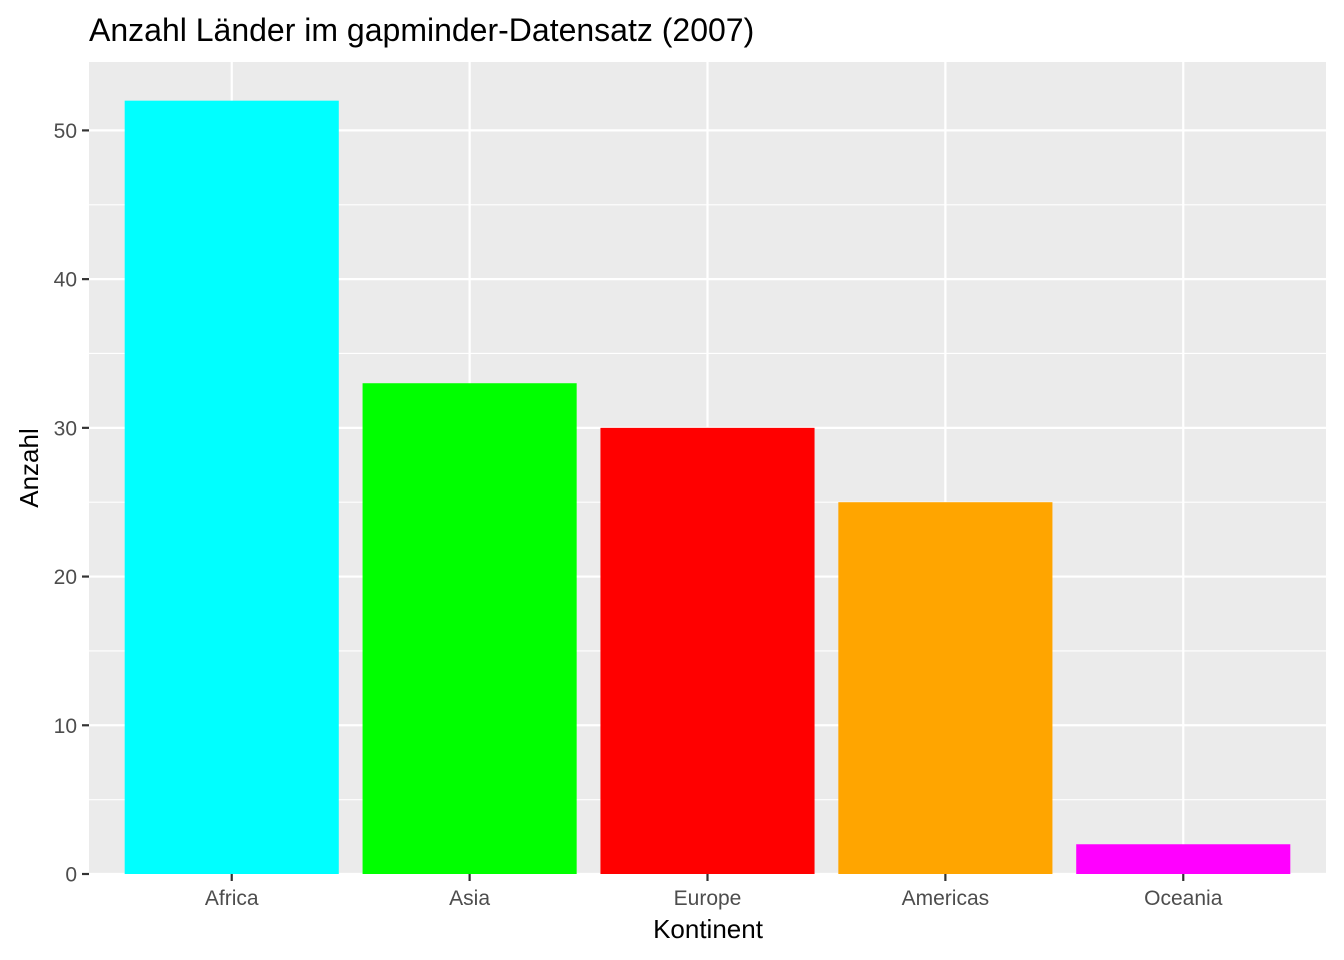 The width and height of the screenshot is (1344, 960). Describe the element at coordinates (232, 898) in the screenshot. I see `x-tick-label: Africa` at that location.